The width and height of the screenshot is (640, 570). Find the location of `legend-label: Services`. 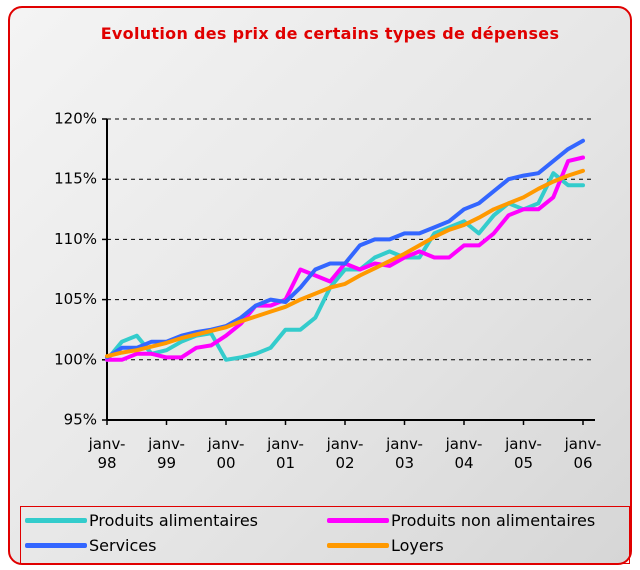

legend-label: Services is located at coordinates (123, 545).